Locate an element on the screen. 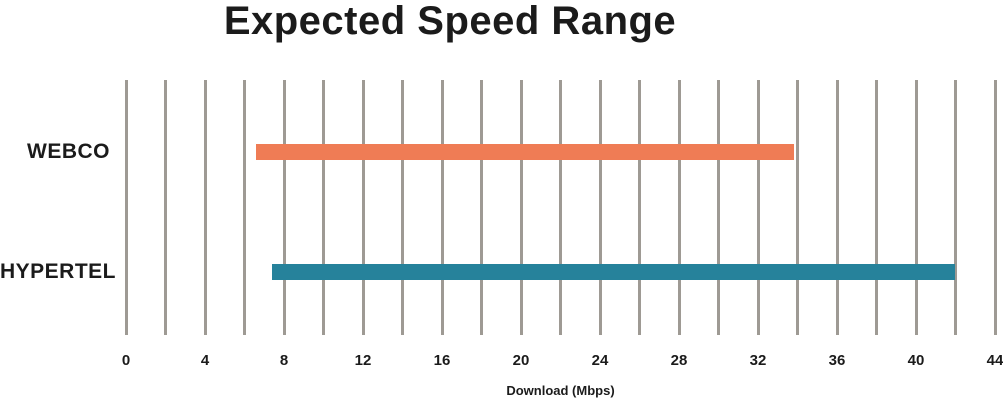 This screenshot has height=405, width=1003. x-tick-label: 4 is located at coordinates (205, 360).